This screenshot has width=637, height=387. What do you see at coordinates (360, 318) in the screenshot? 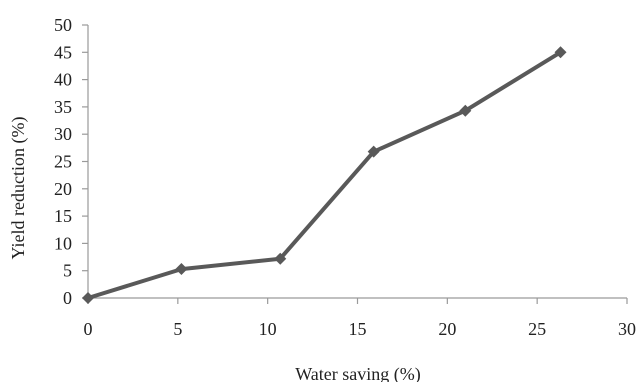
I see `x-axis-ticks: 0 5 10 15 20 25 30` at bounding box center [360, 318].